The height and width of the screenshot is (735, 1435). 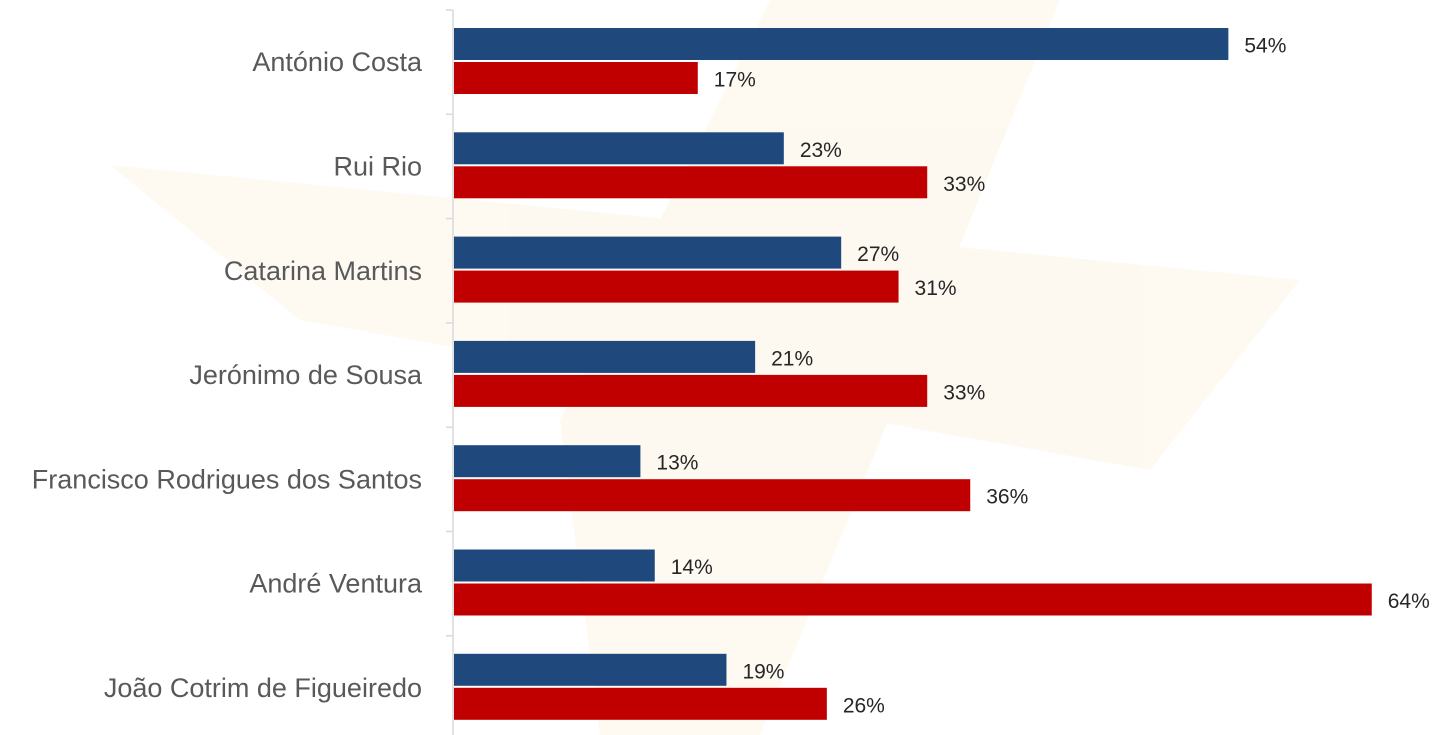 I want to click on data-label-series-2-joao-cotrim-de-figueiredo: 26%, so click(x=864, y=705).